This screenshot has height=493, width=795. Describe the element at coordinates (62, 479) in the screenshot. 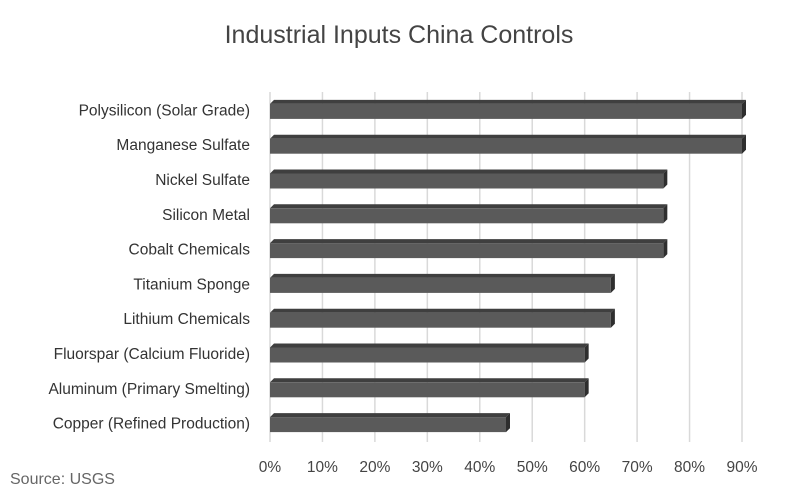

I see `source-note: Source: USGS` at that location.